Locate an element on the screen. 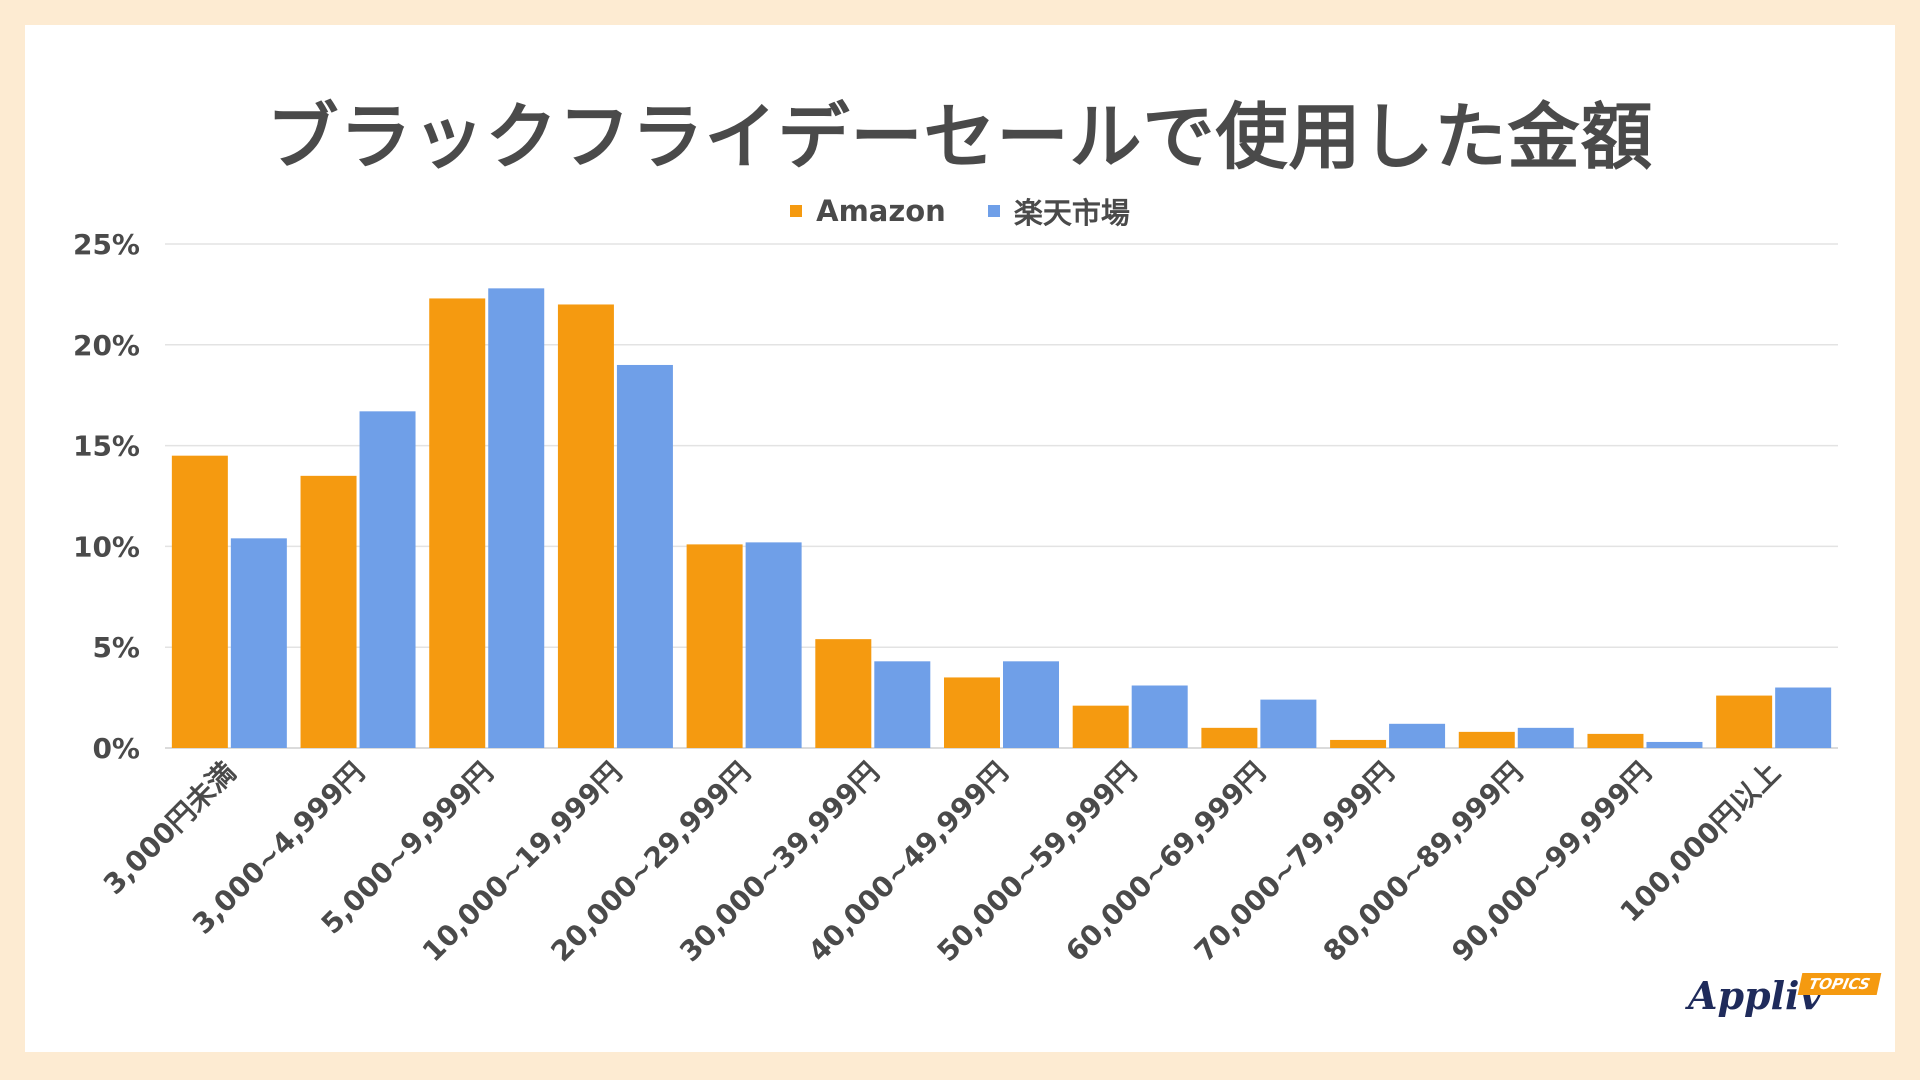  y-tick-label: 0% is located at coordinates (116, 748).